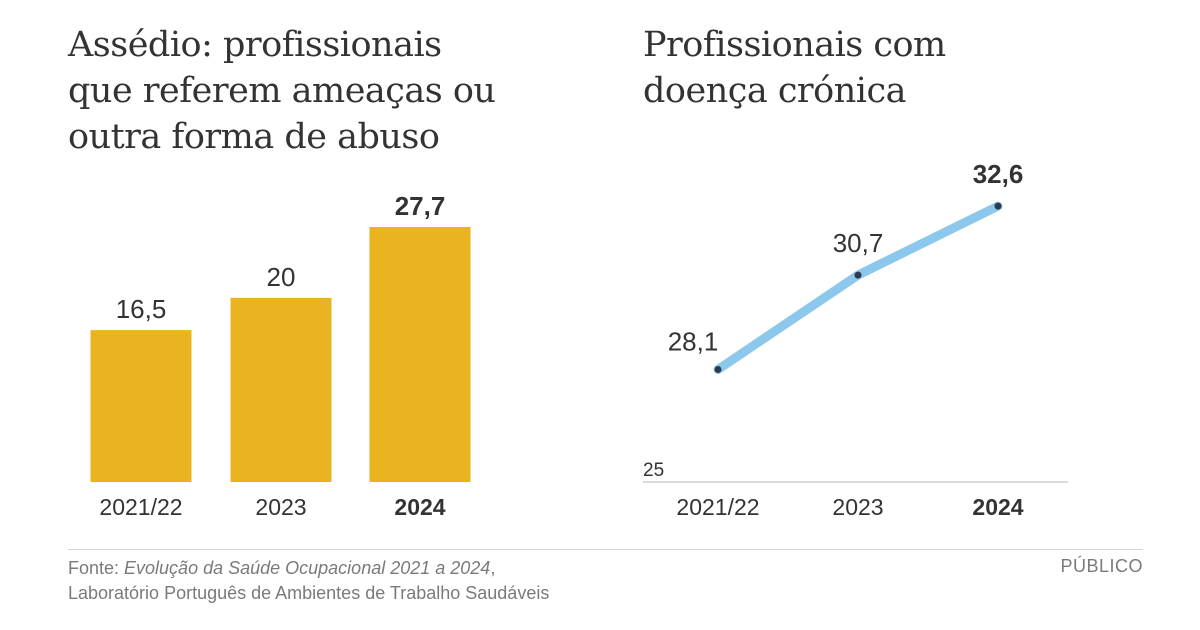 This screenshot has height=630, width=1200. What do you see at coordinates (998, 174) in the screenshot?
I see `point-value-label: 32,6` at bounding box center [998, 174].